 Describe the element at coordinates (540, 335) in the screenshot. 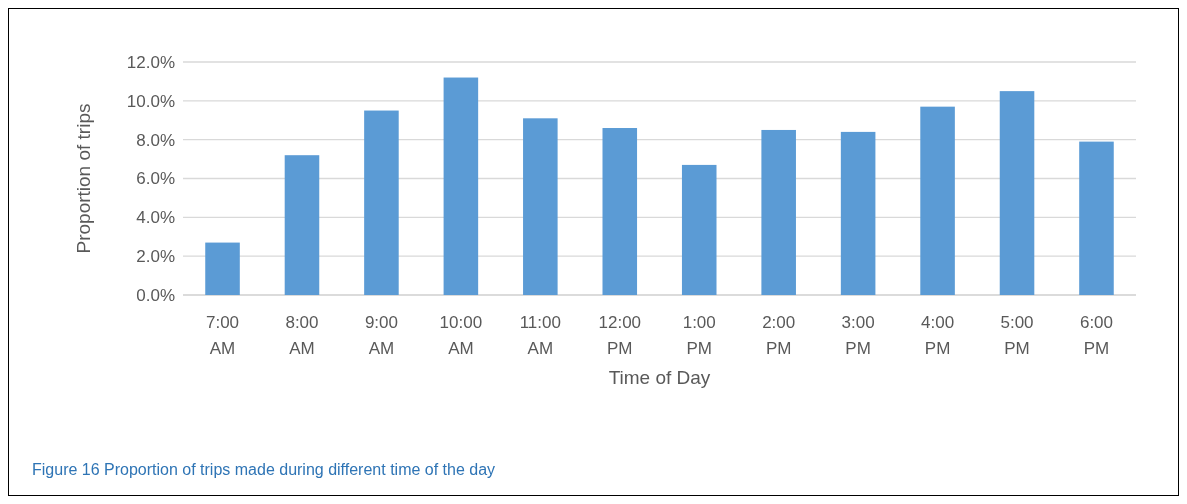

I see `x-tick-label: 11:00 AM` at that location.